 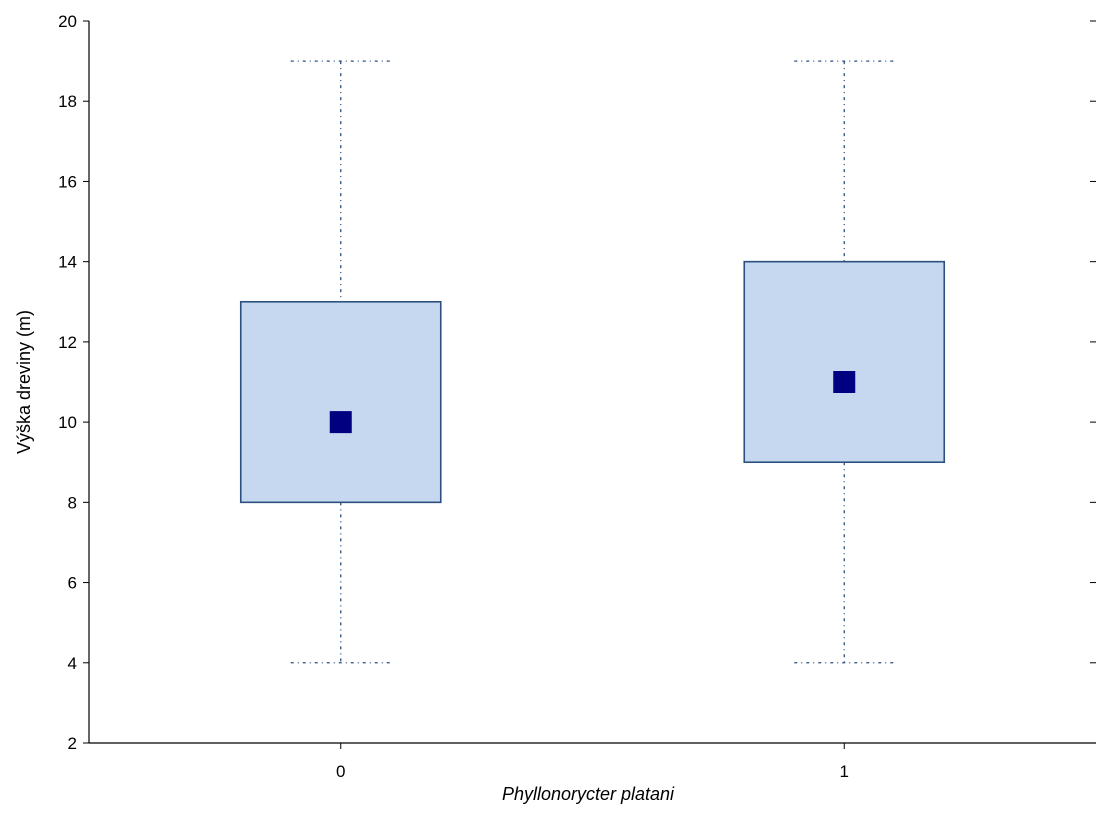 What do you see at coordinates (67, 422) in the screenshot?
I see `y-tick-label: 10` at bounding box center [67, 422].